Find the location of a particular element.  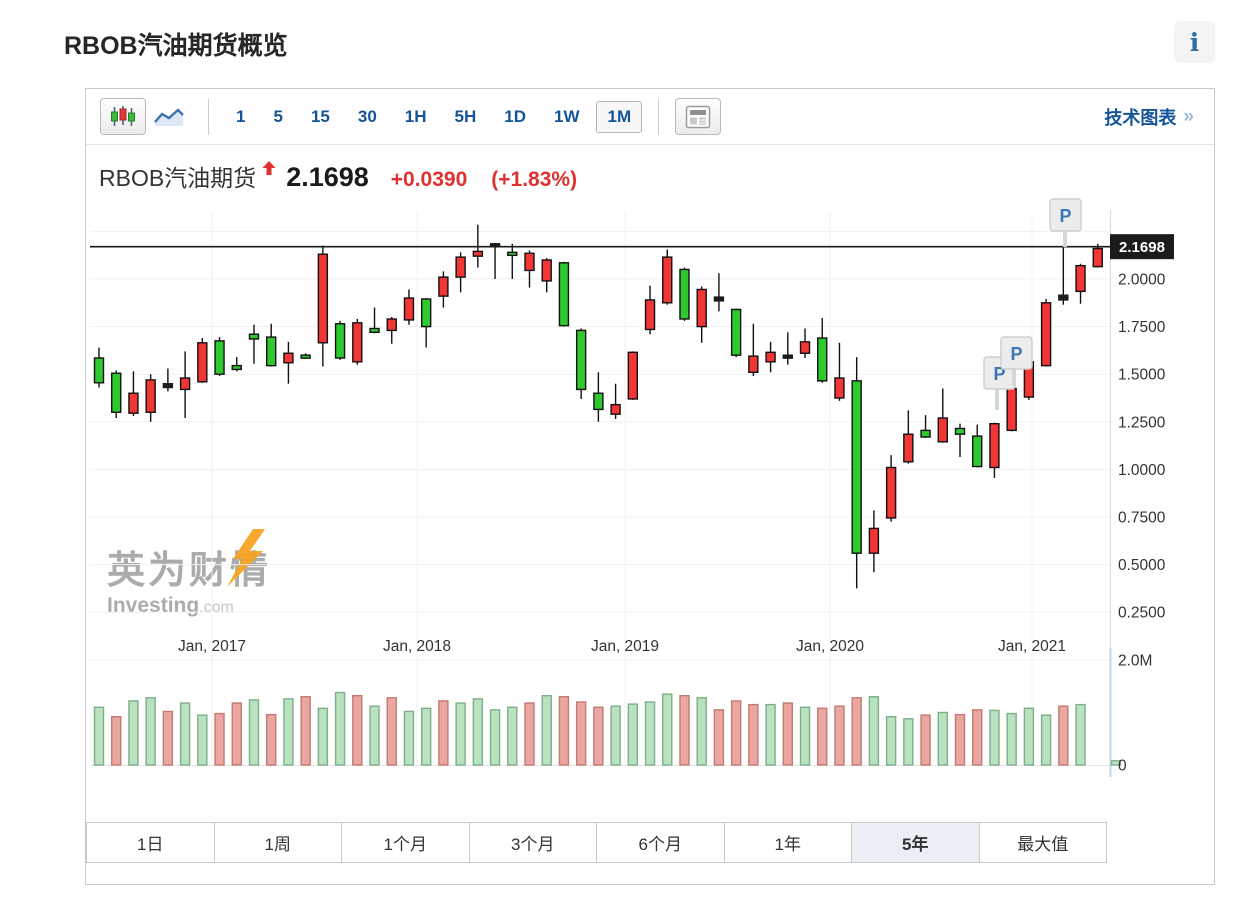

timeframe-button-1D: 1D is located at coordinates (515, 117).